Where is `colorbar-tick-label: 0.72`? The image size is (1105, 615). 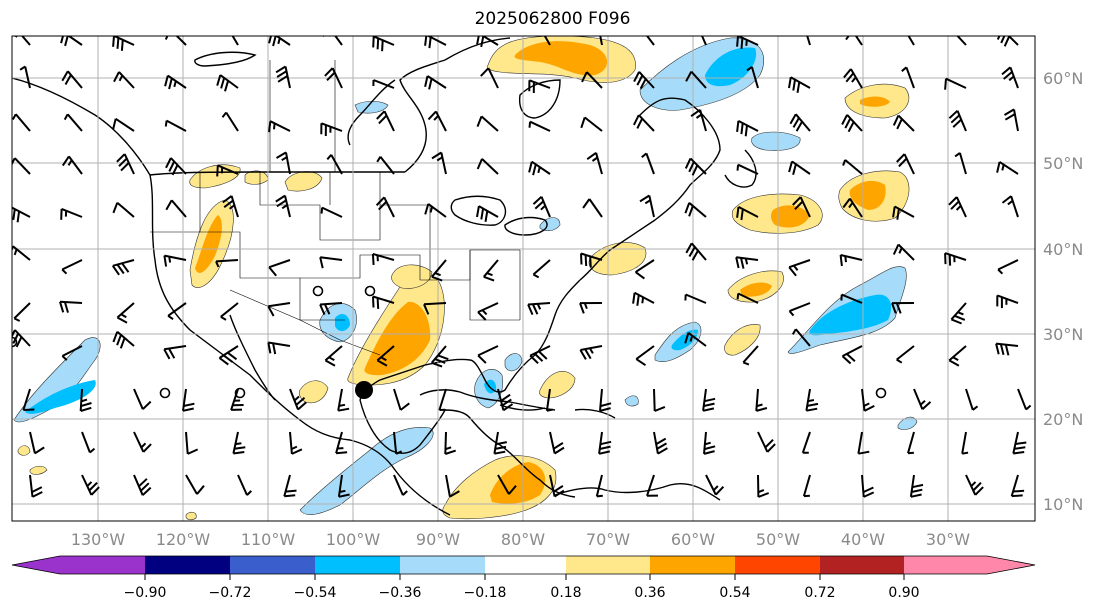
colorbar-tick-label: 0.72 is located at coordinates (819, 593).